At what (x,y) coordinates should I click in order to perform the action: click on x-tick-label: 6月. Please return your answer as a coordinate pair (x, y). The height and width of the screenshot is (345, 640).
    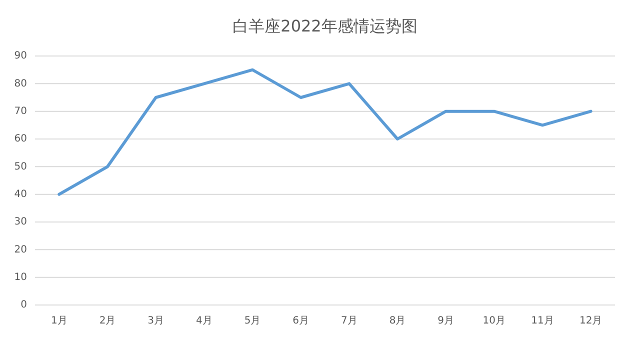
    Looking at the image, I should click on (301, 321).